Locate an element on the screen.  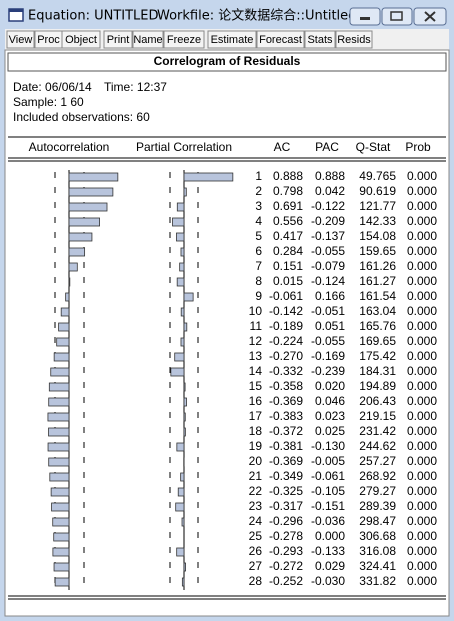
toolbar-button-label: Print is located at coordinates (118, 40).